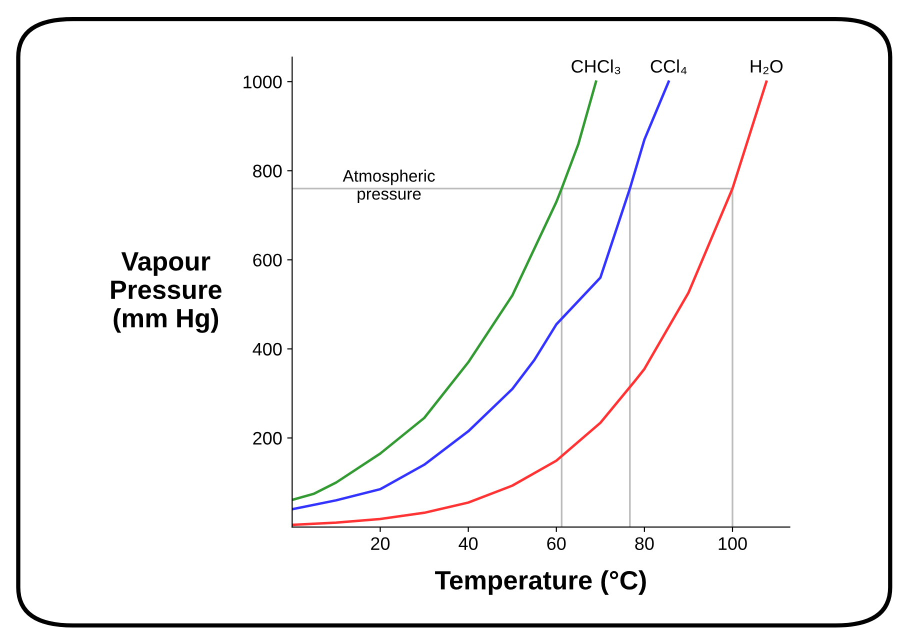 This screenshot has width=913, height=635. I want to click on ref-line-label: Atmospheric pressure, so click(388, 187).